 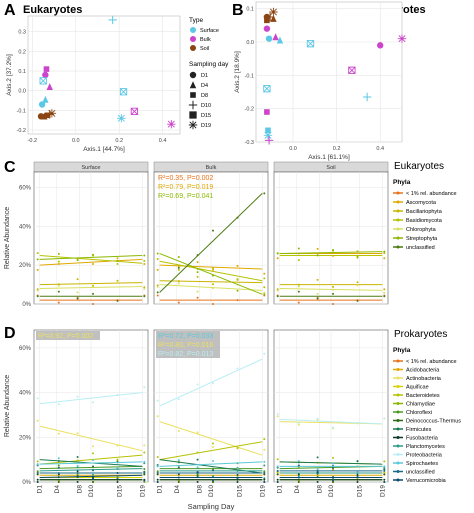 I want to click on pcoa-eukaryotes-title: Eukaryotes, so click(x=52, y=10).